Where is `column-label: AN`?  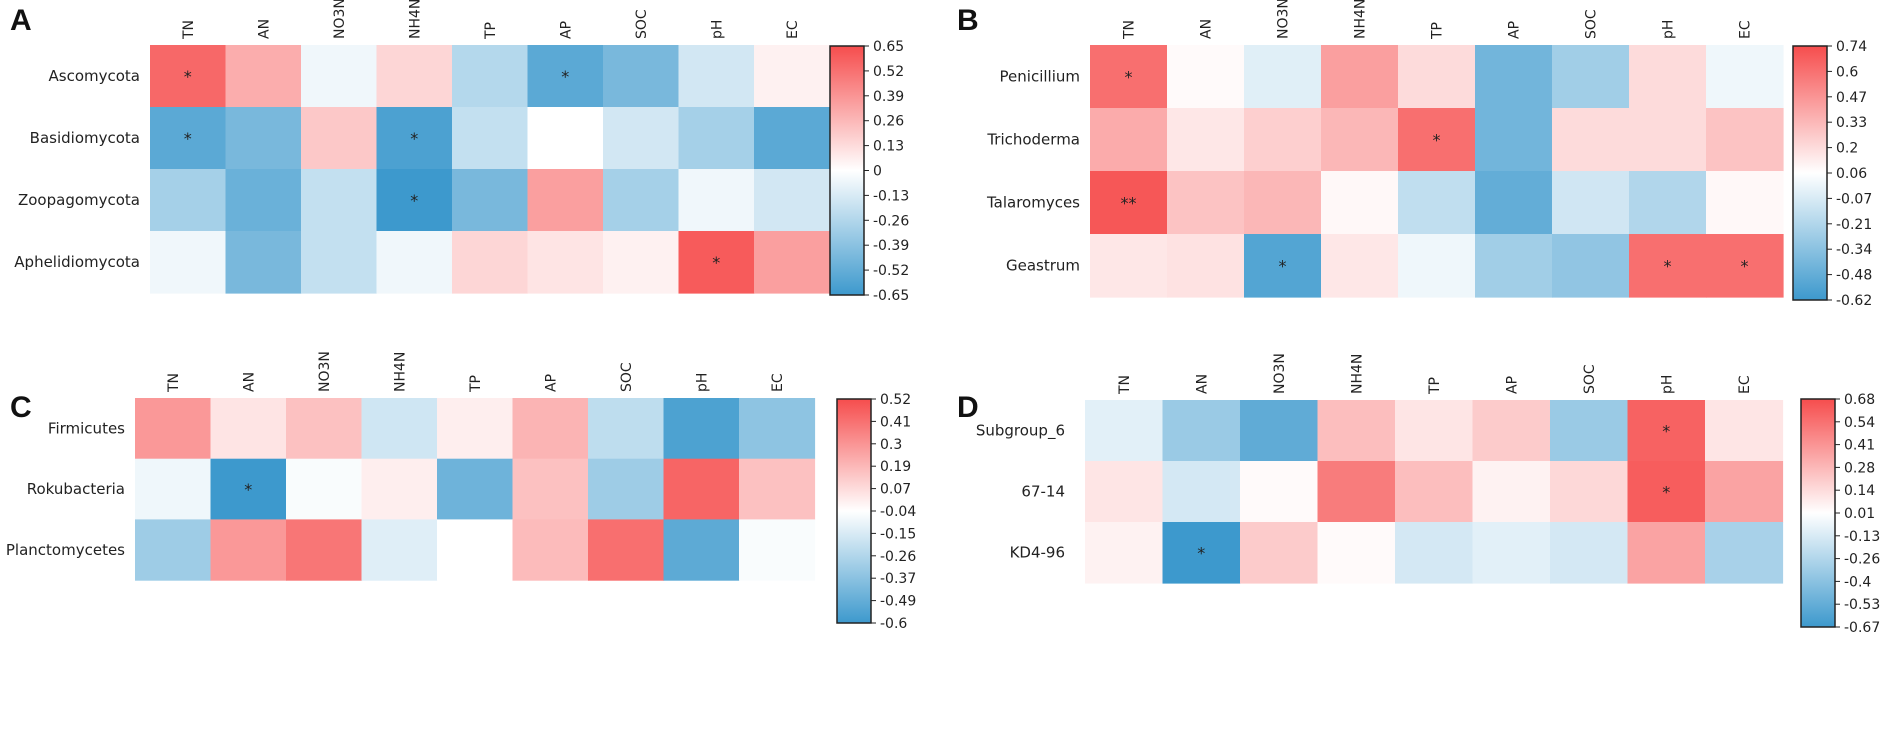 column-label: AN is located at coordinates (264, 29).